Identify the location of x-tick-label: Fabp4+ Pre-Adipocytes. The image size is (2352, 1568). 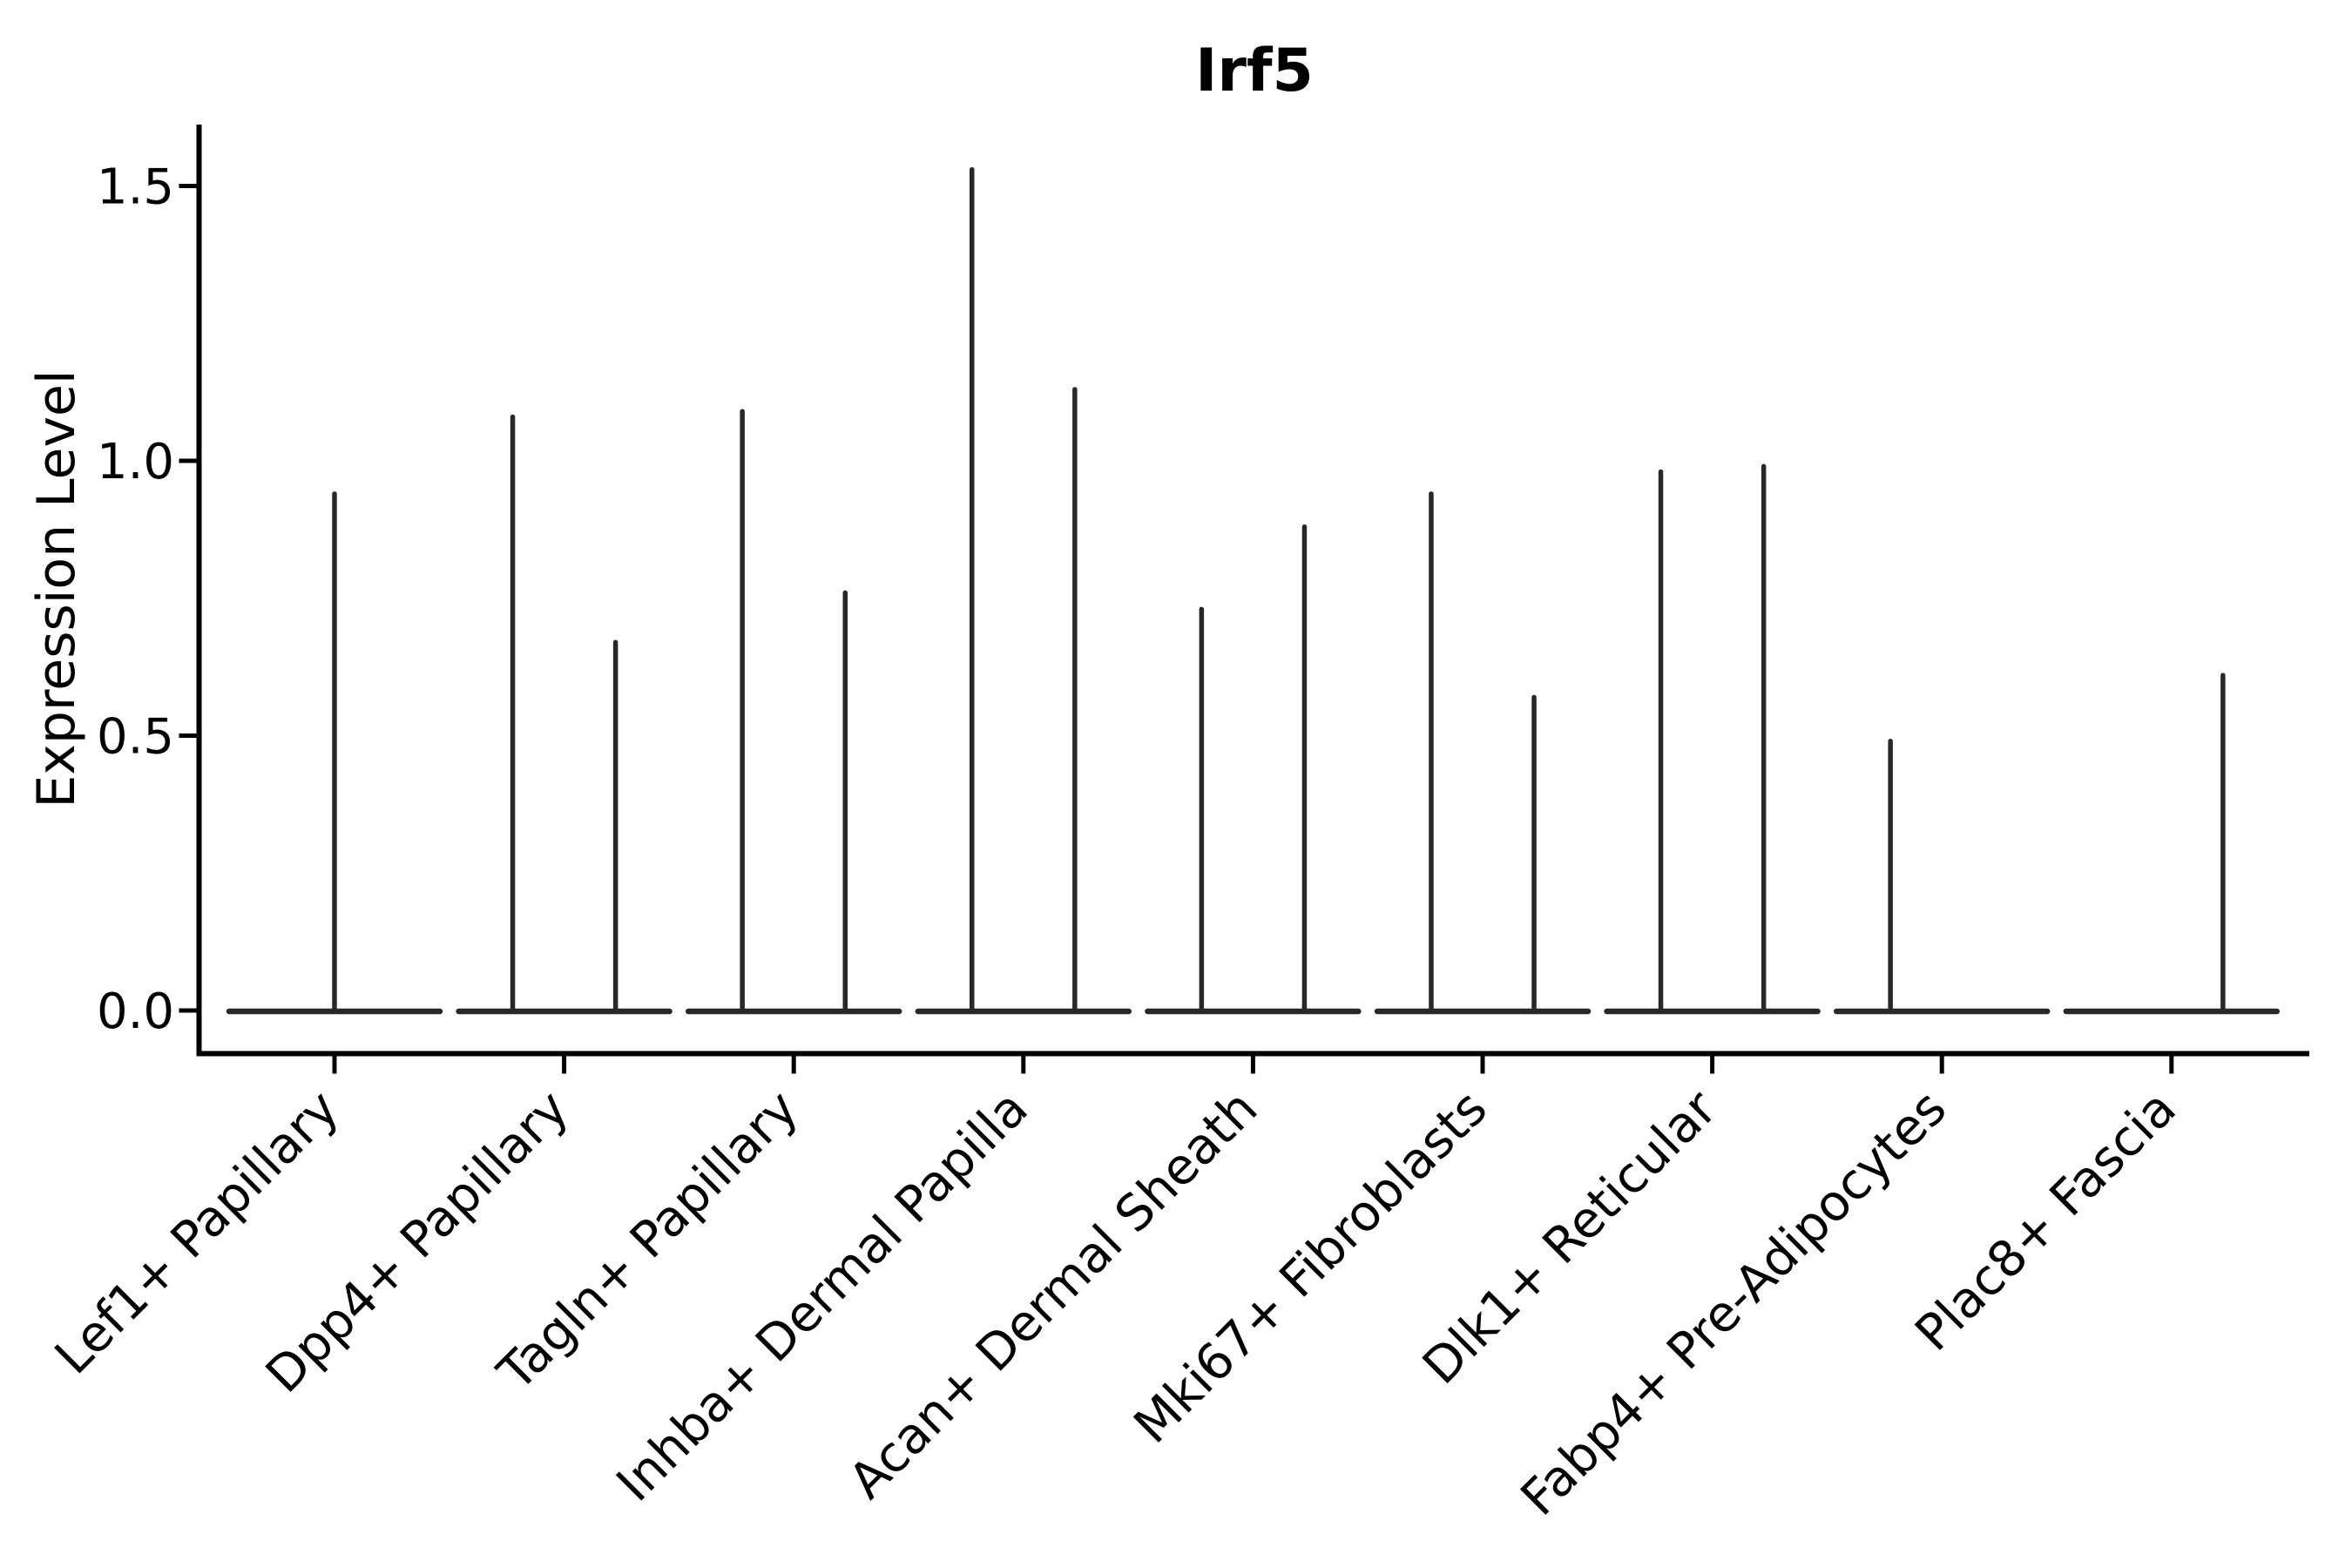
(1734, 1302).